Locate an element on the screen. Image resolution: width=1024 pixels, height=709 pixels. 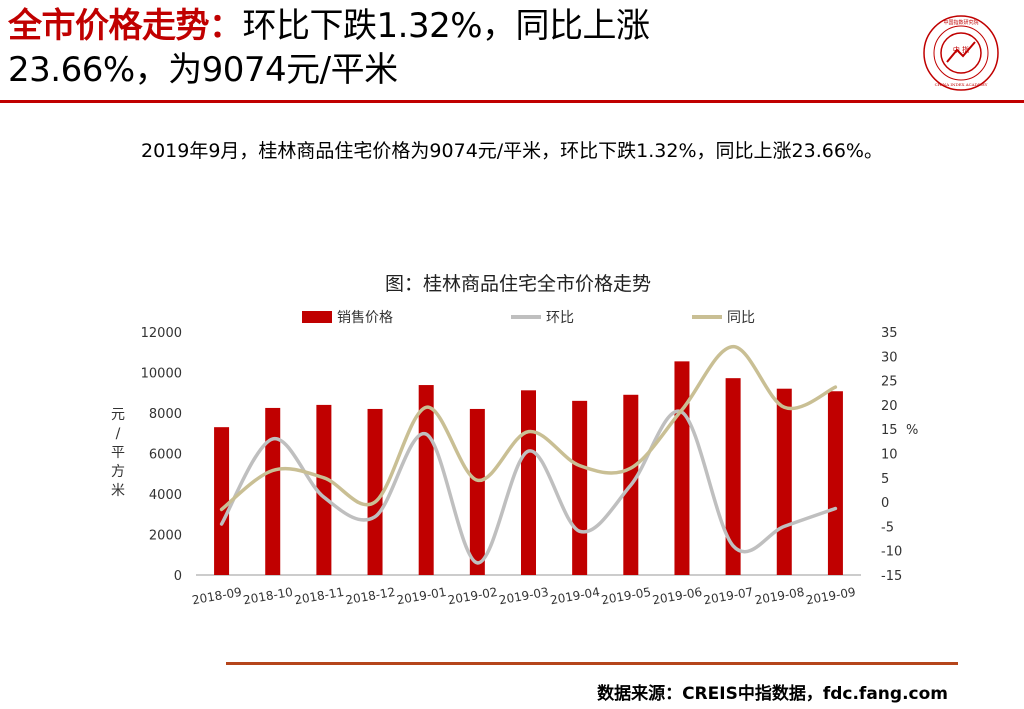
x-tick-label: 2019-03 is located at coordinates (524, 596).